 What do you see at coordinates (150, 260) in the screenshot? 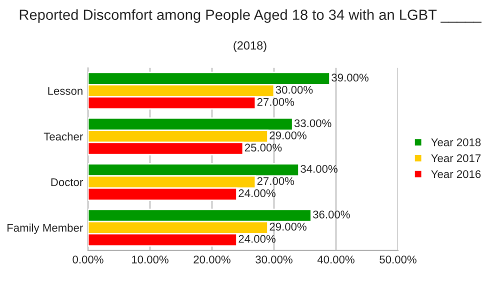
I see `x-tick-label: 10.00%` at bounding box center [150, 260].